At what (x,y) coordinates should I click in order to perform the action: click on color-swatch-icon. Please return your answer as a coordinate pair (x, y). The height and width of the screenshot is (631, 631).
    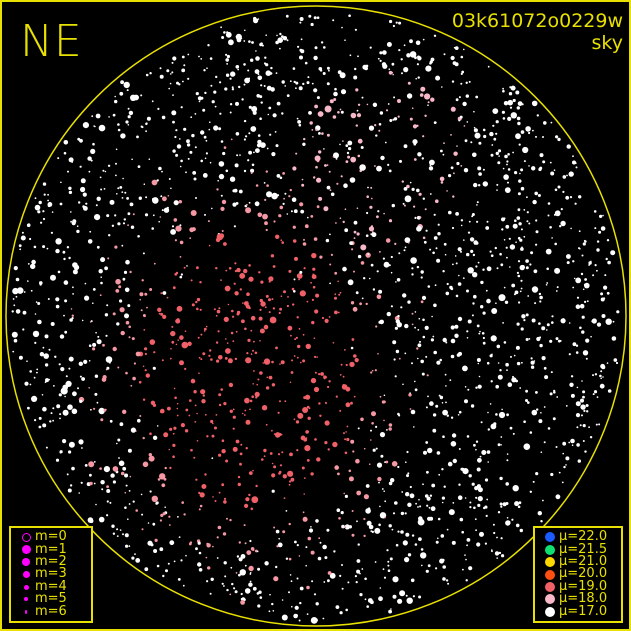
    Looking at the image, I should click on (550, 574).